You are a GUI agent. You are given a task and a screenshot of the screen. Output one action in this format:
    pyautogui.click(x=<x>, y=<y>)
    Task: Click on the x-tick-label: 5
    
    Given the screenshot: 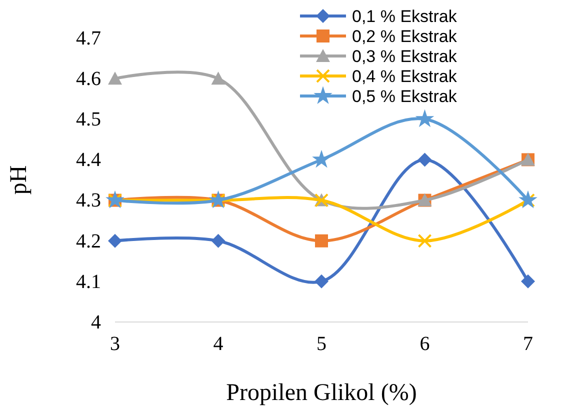 What is the action you would take?
    pyautogui.click(x=321, y=344)
    